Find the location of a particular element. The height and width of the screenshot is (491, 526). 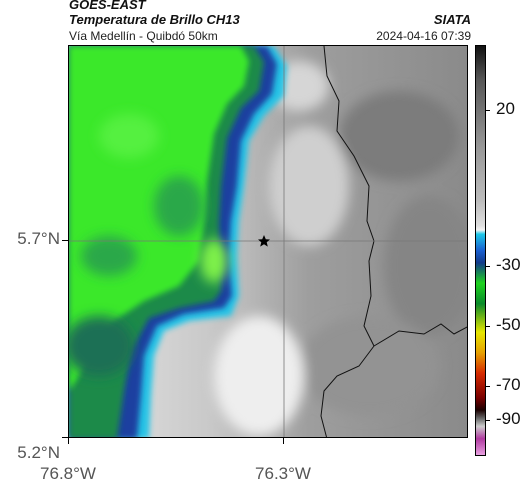

border-line-east is located at coordinates (420, 335).